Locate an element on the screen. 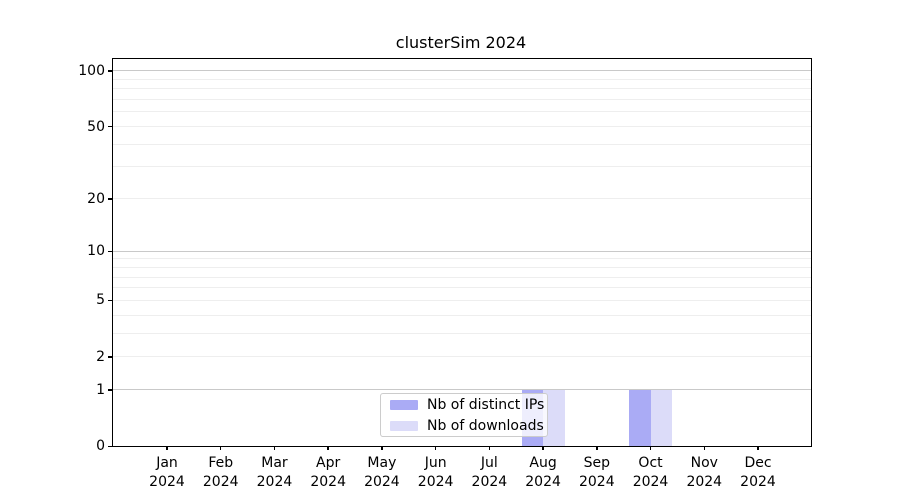  x-tick-label: Sep 2024 is located at coordinates (597, 473).